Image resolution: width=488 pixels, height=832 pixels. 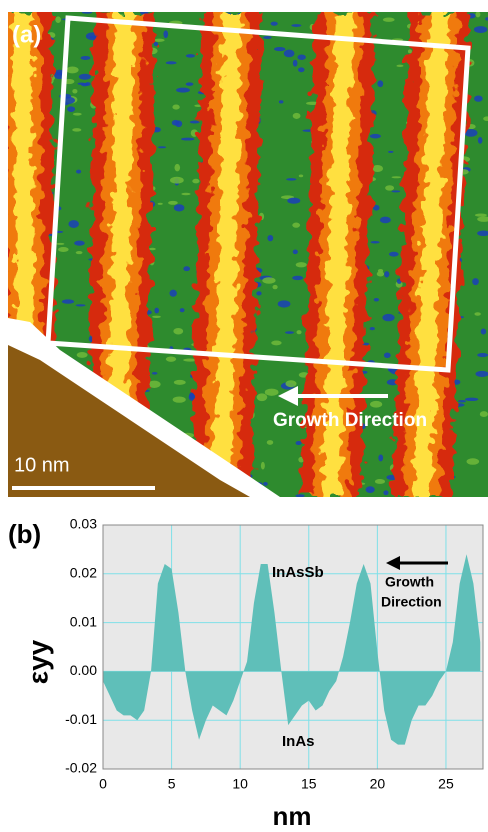 What do you see at coordinates (240, 784) in the screenshot?
I see `x-tick-label: 10` at bounding box center [240, 784].